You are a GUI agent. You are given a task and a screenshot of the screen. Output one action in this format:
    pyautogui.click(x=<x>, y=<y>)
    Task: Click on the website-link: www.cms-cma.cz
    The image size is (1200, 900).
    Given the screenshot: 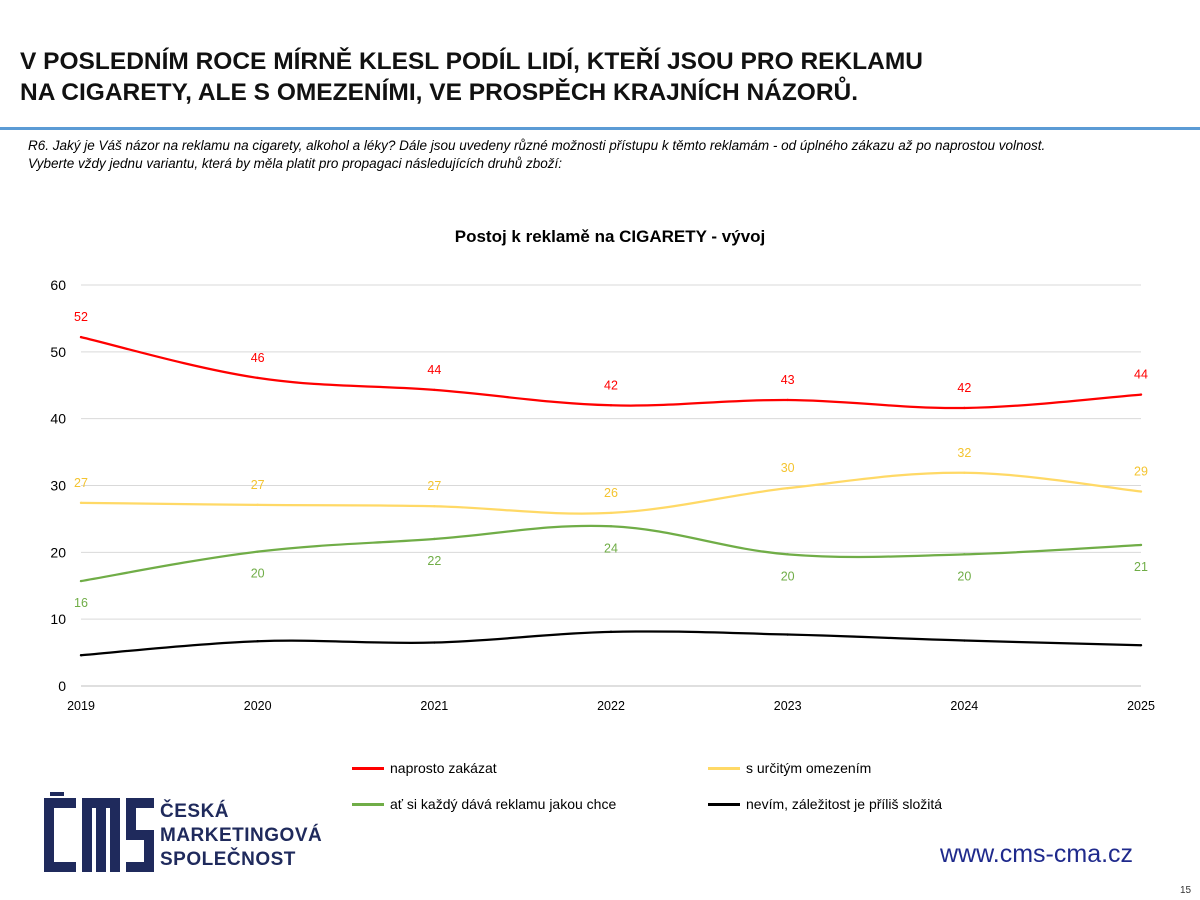 What is the action you would take?
    pyautogui.click(x=1037, y=854)
    